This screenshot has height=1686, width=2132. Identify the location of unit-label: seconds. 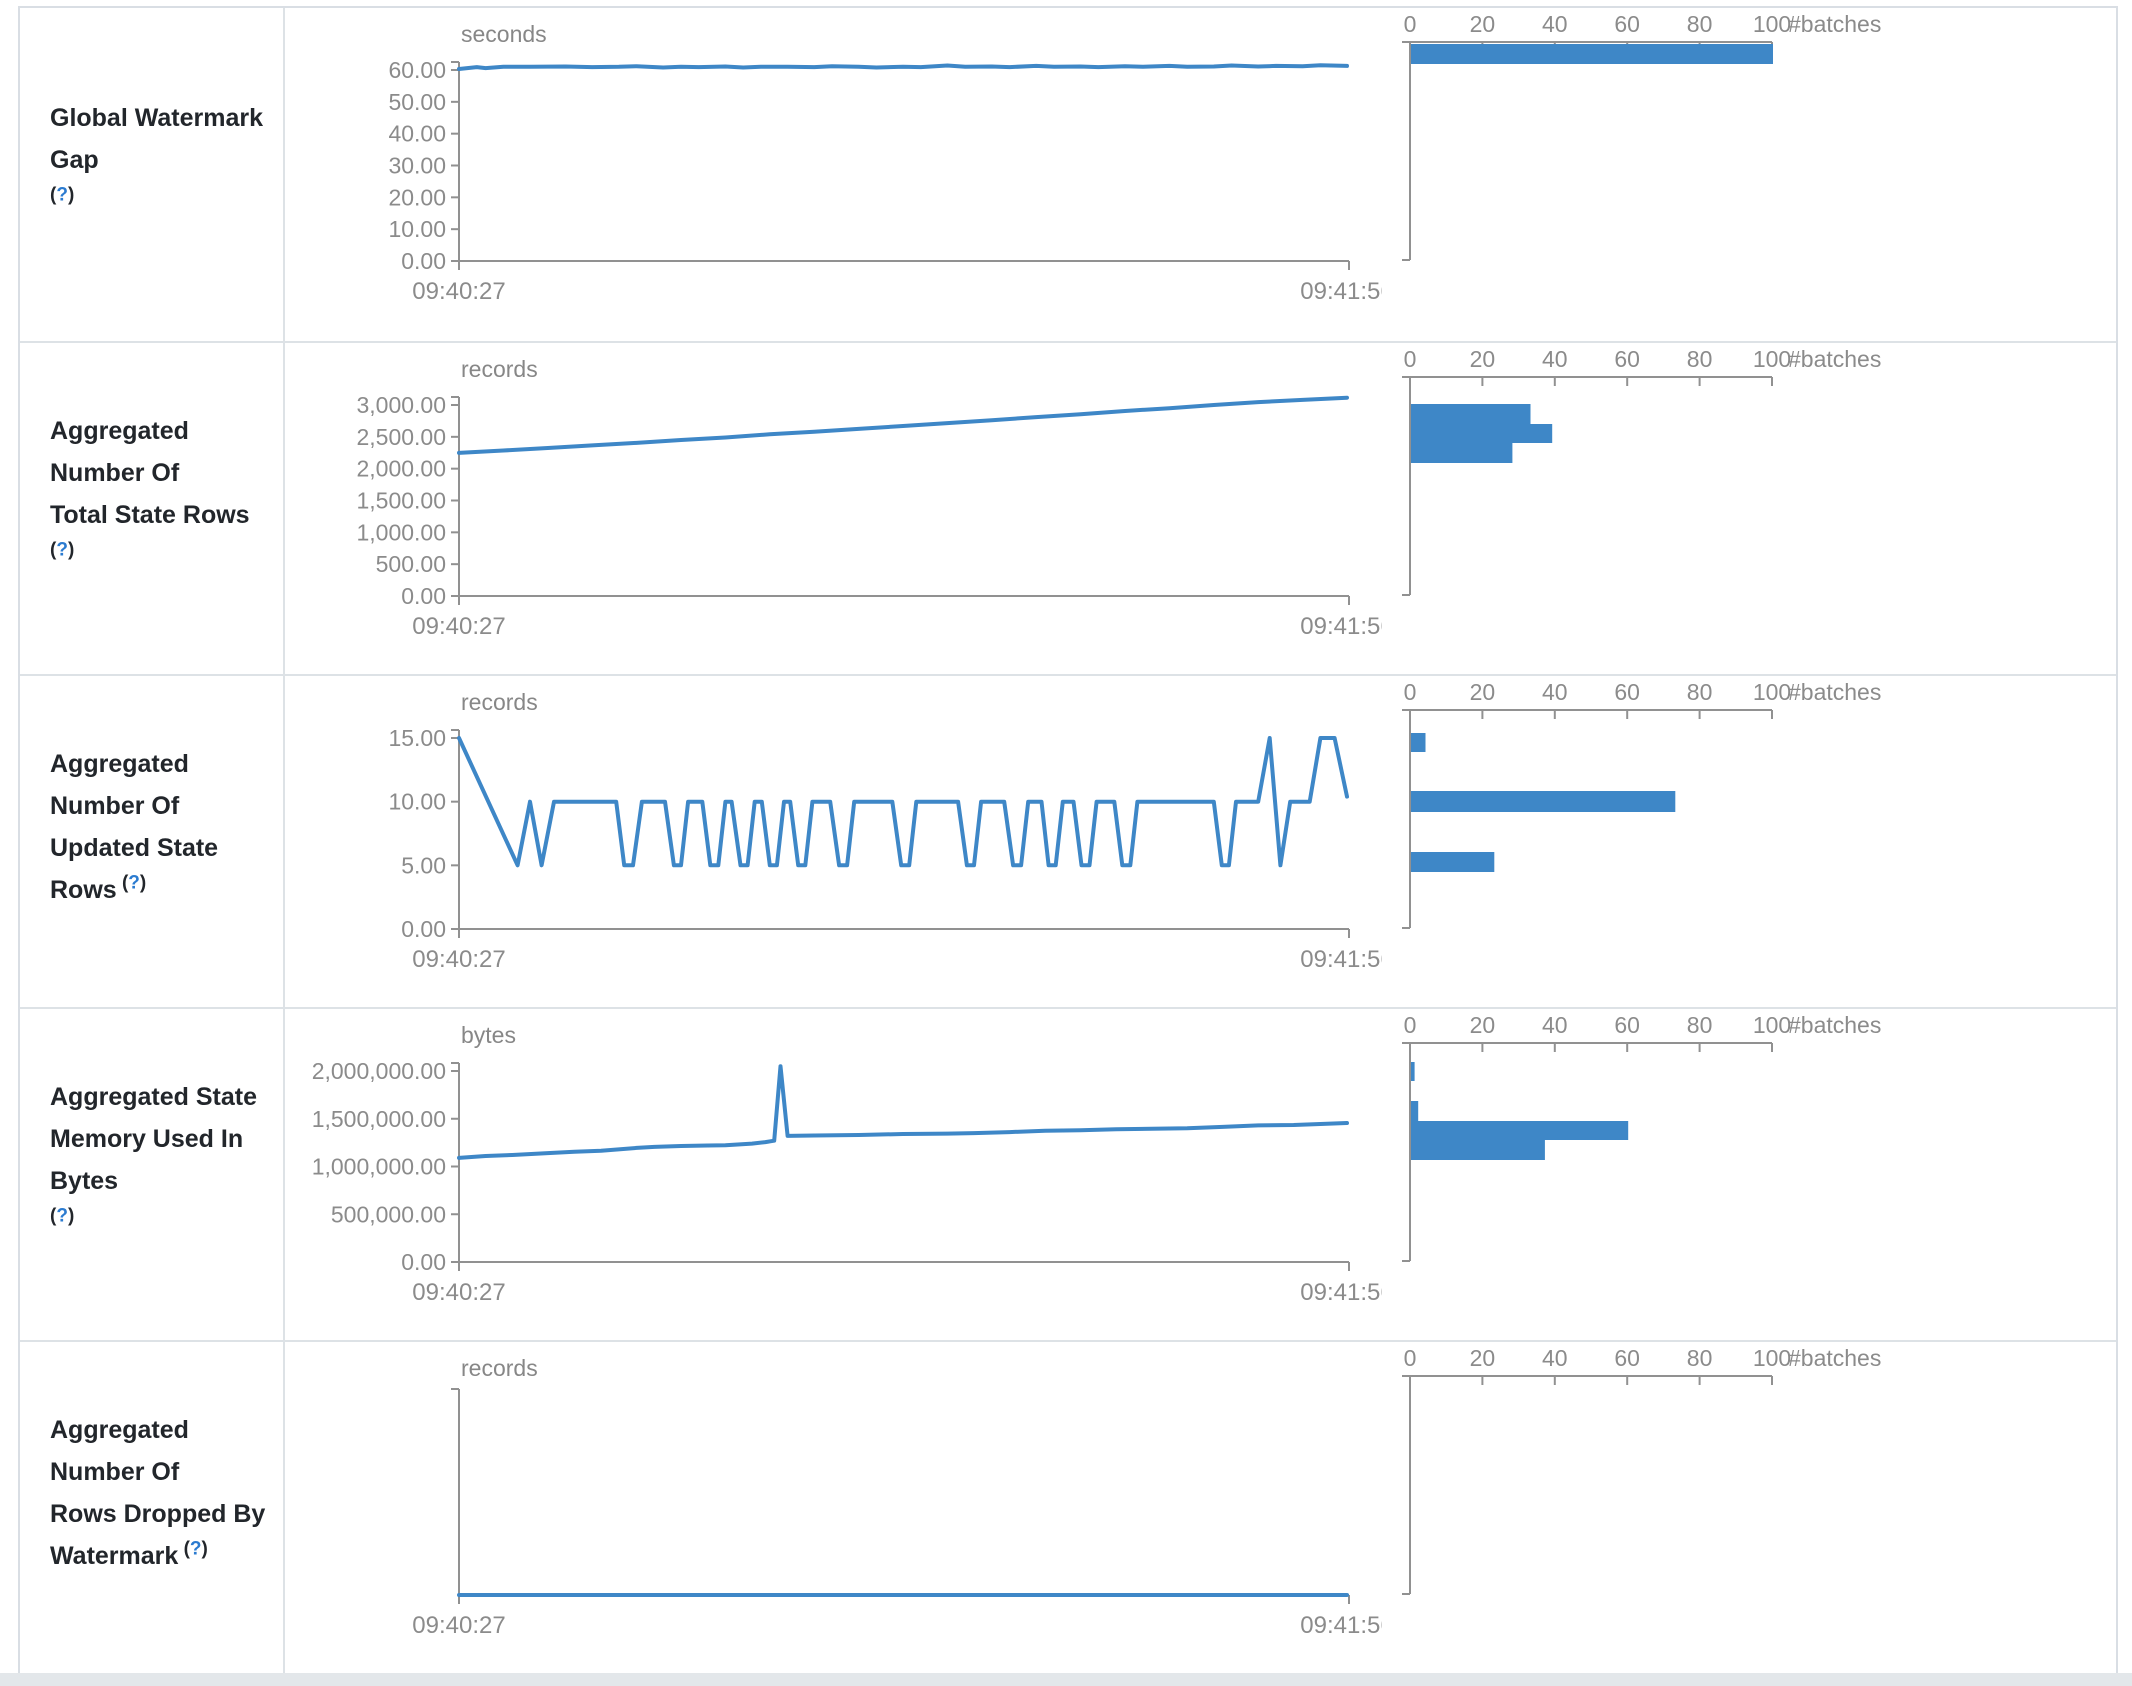
(504, 34).